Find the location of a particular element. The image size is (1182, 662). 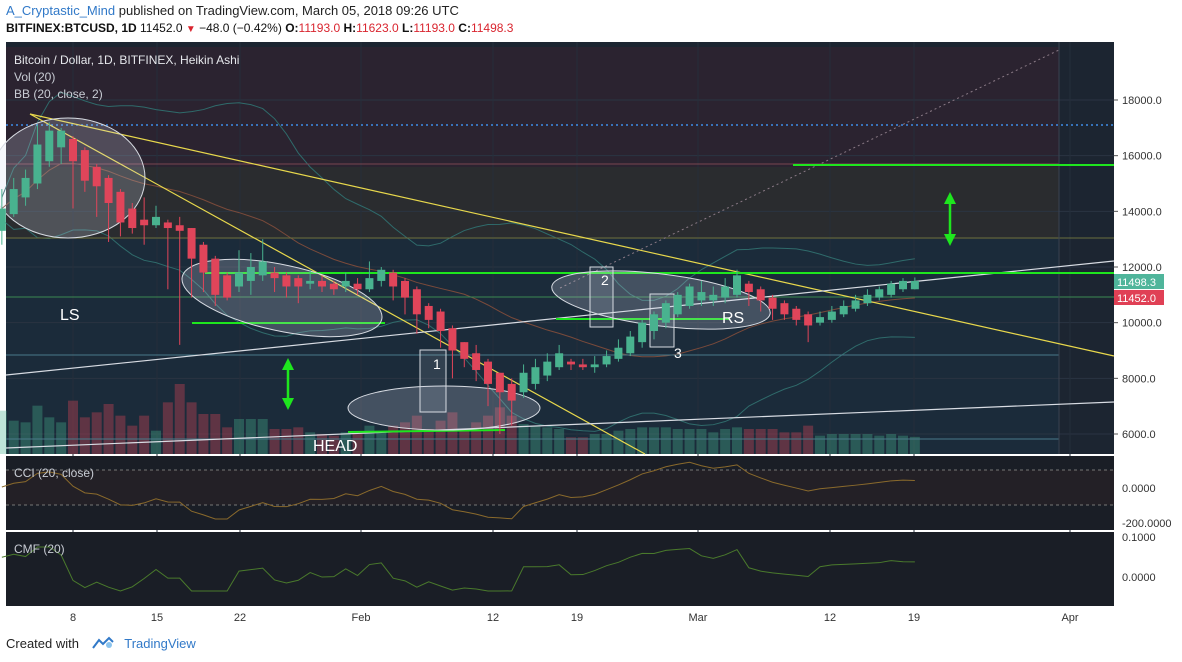

last-price-tag-text: 11452.0 is located at coordinates (1136, 299).